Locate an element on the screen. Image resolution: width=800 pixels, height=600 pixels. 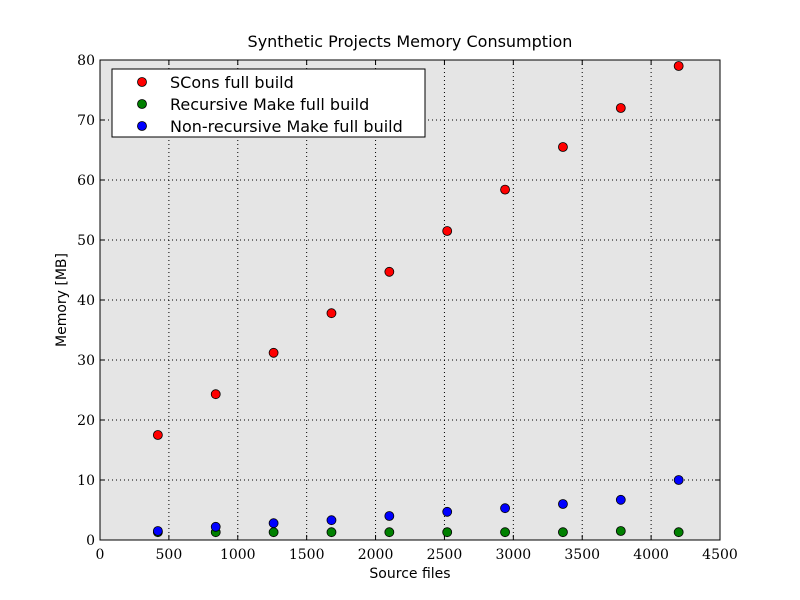
legend-box is located at coordinates (268, 103).